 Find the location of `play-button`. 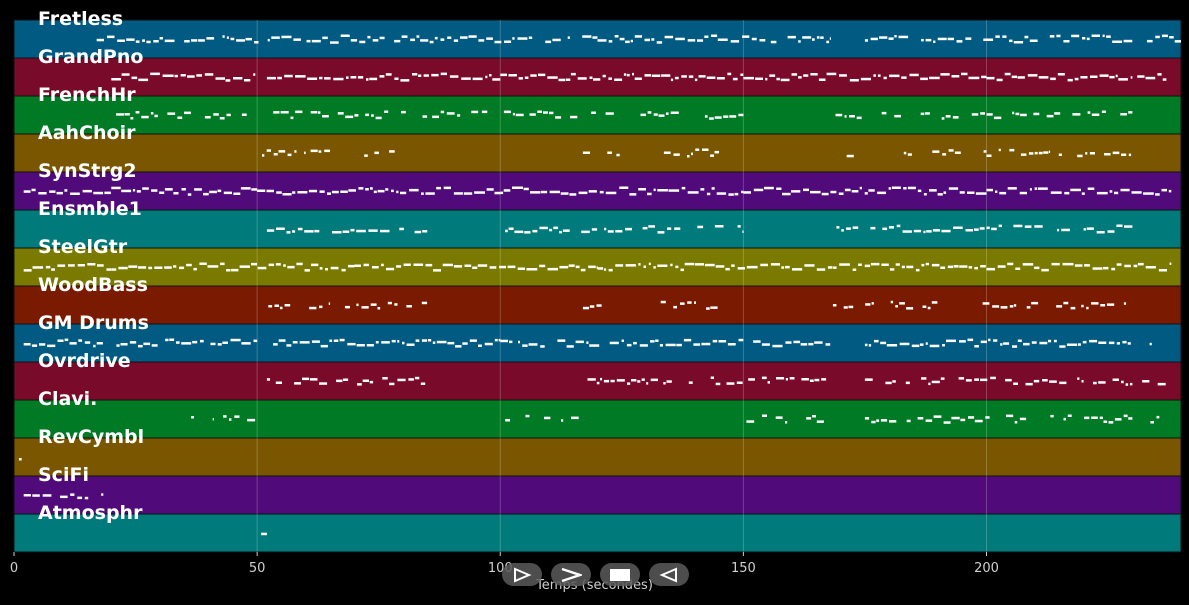

play-button is located at coordinates (522, 574).